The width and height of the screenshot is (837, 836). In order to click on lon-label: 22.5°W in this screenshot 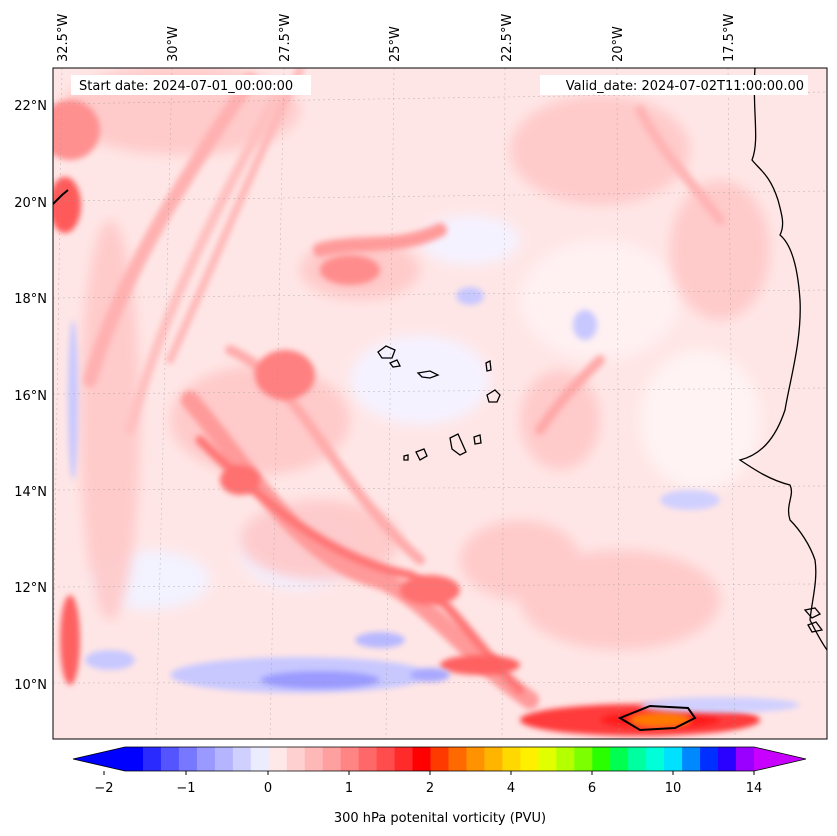, I will do `click(507, 38)`.